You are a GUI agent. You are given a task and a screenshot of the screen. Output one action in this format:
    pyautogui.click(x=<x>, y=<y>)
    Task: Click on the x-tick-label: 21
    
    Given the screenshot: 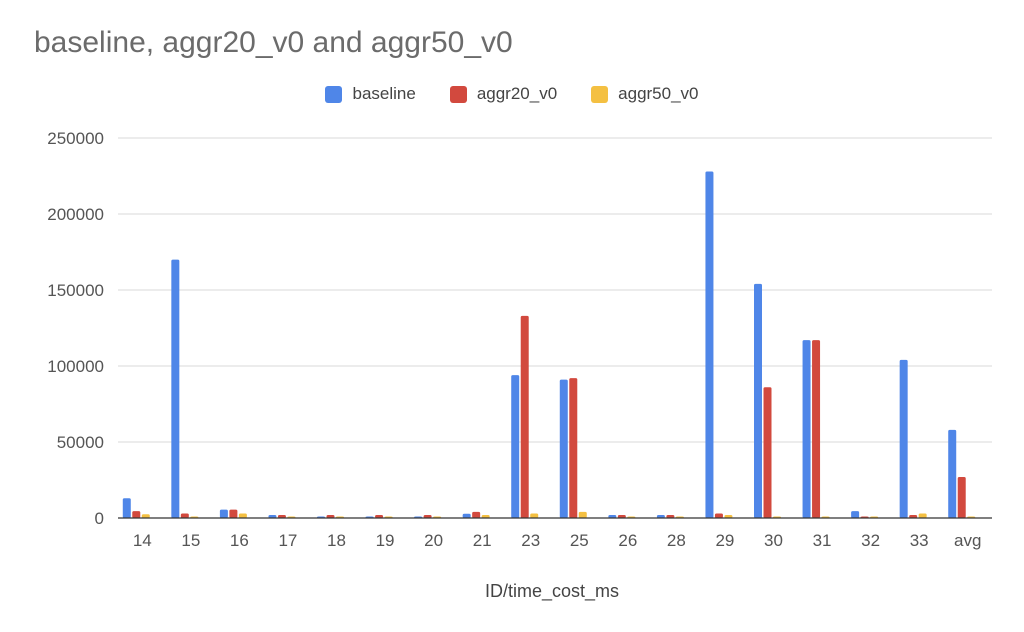 What is the action you would take?
    pyautogui.click(x=482, y=540)
    